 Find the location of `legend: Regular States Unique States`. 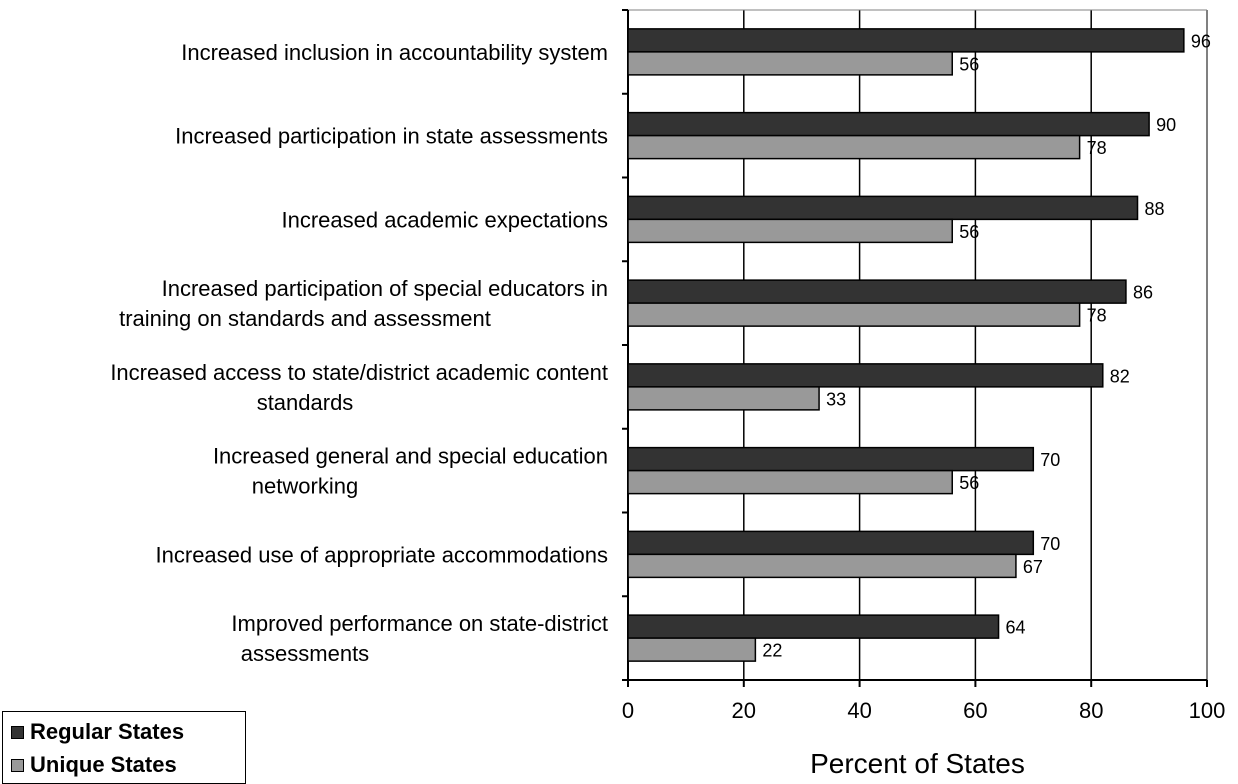

legend: Regular States Unique States is located at coordinates (124, 747).